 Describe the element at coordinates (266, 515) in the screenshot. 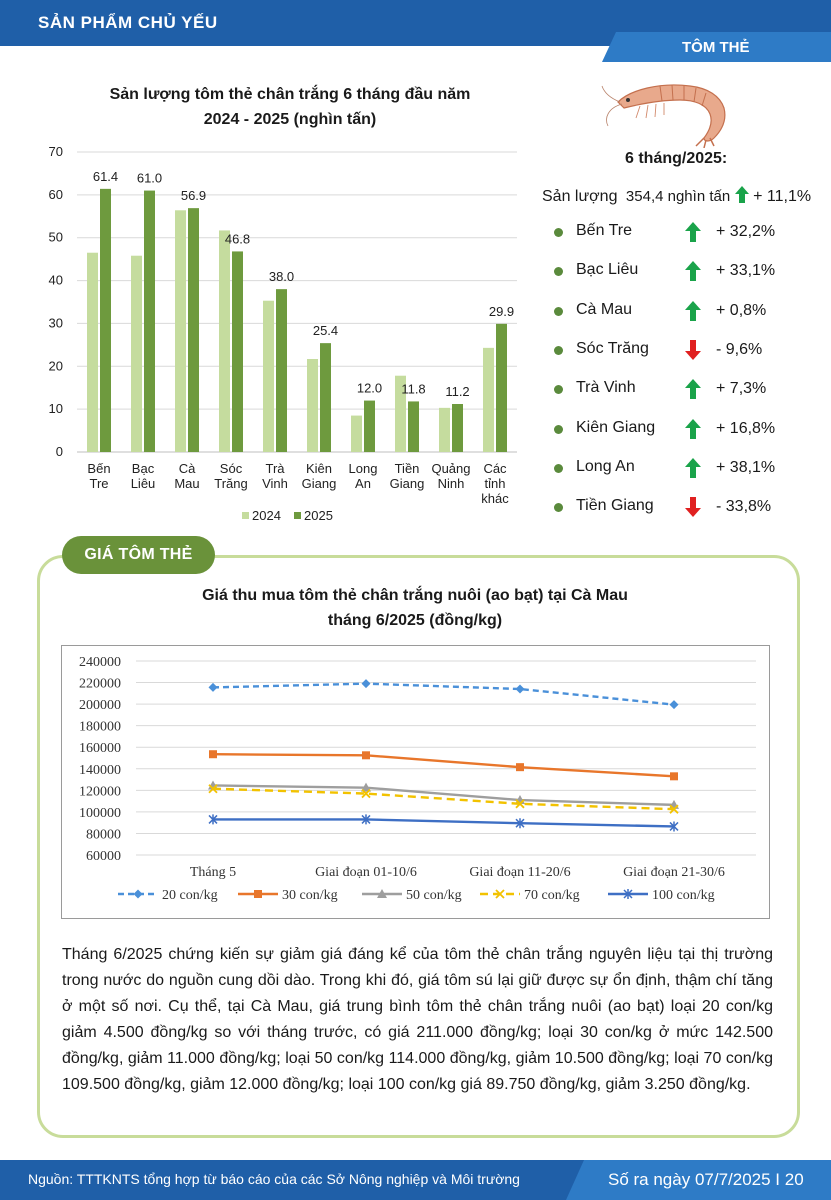

I see `legend-label: 2024` at that location.